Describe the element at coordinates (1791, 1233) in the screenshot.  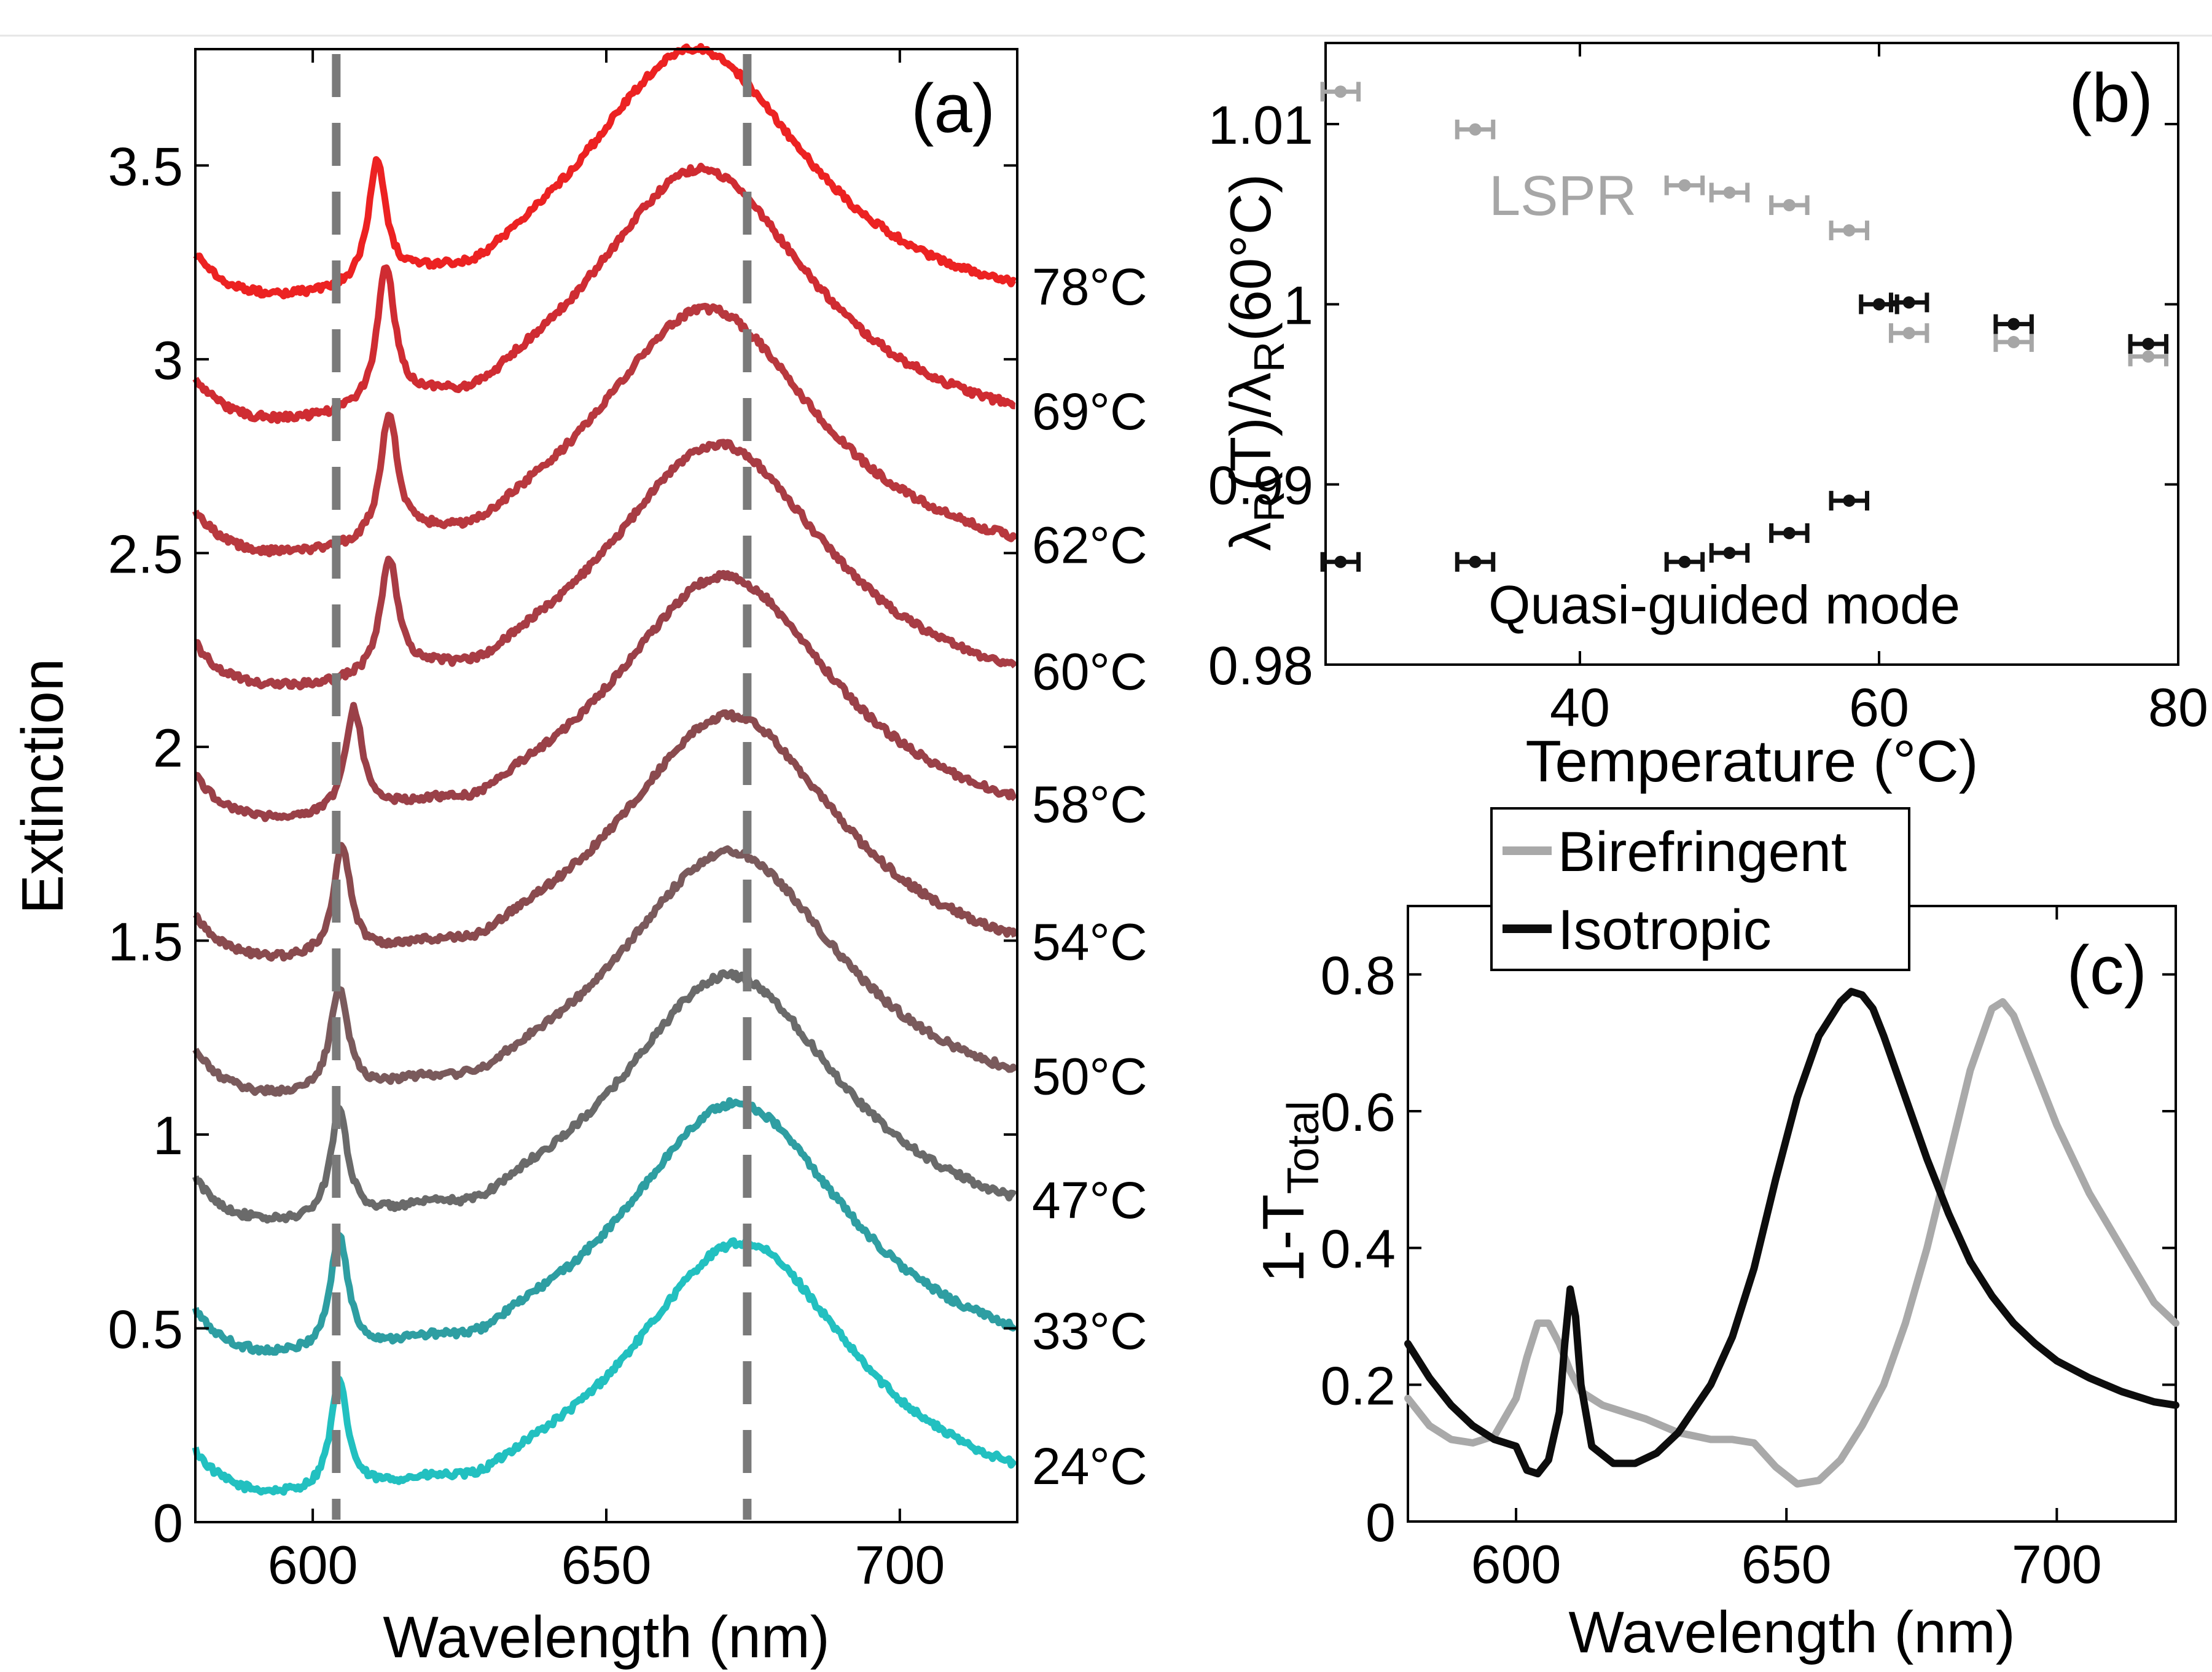
I see `isotropic-curve` at that location.